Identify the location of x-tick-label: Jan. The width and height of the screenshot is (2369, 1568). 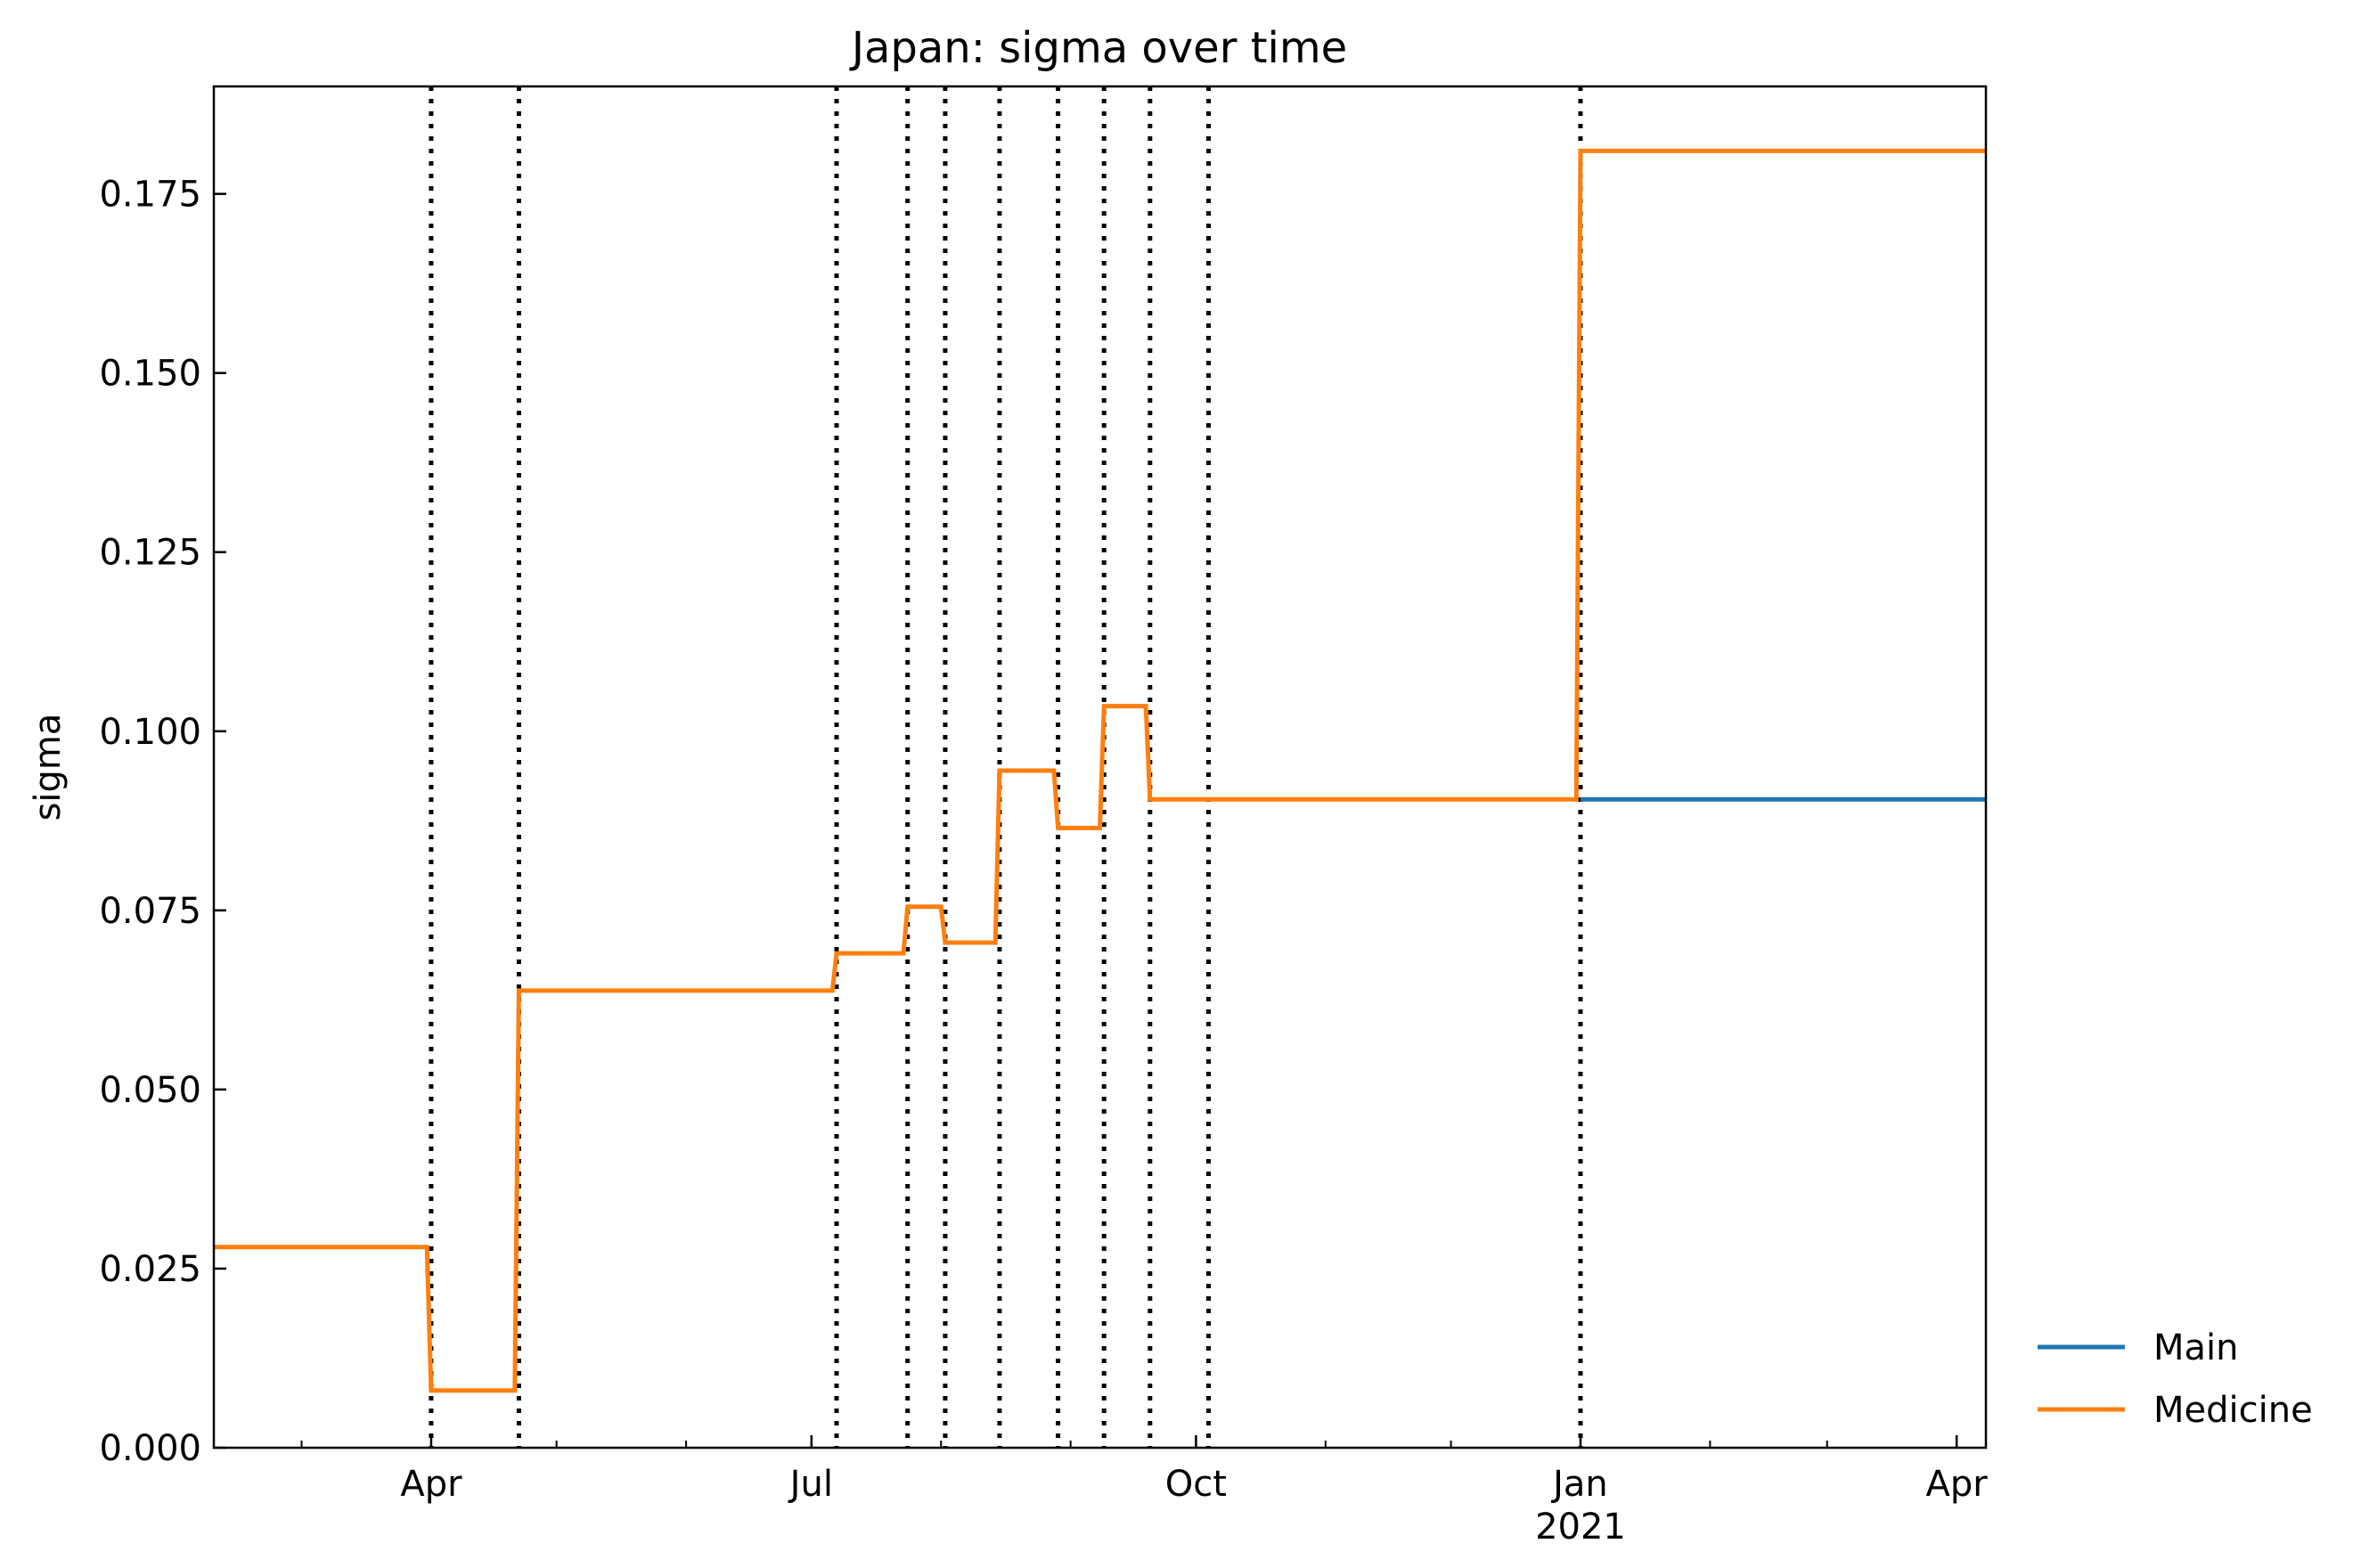
(1579, 1484).